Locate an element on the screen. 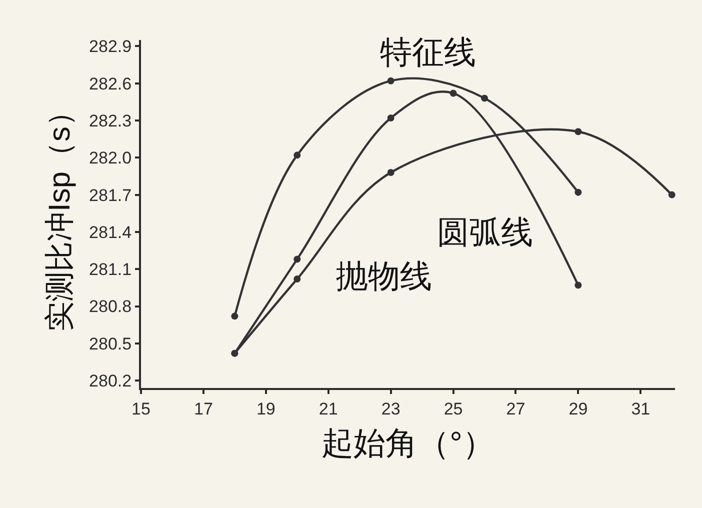 This screenshot has width=702, height=508. x-tick-label: 25 is located at coordinates (453, 408).